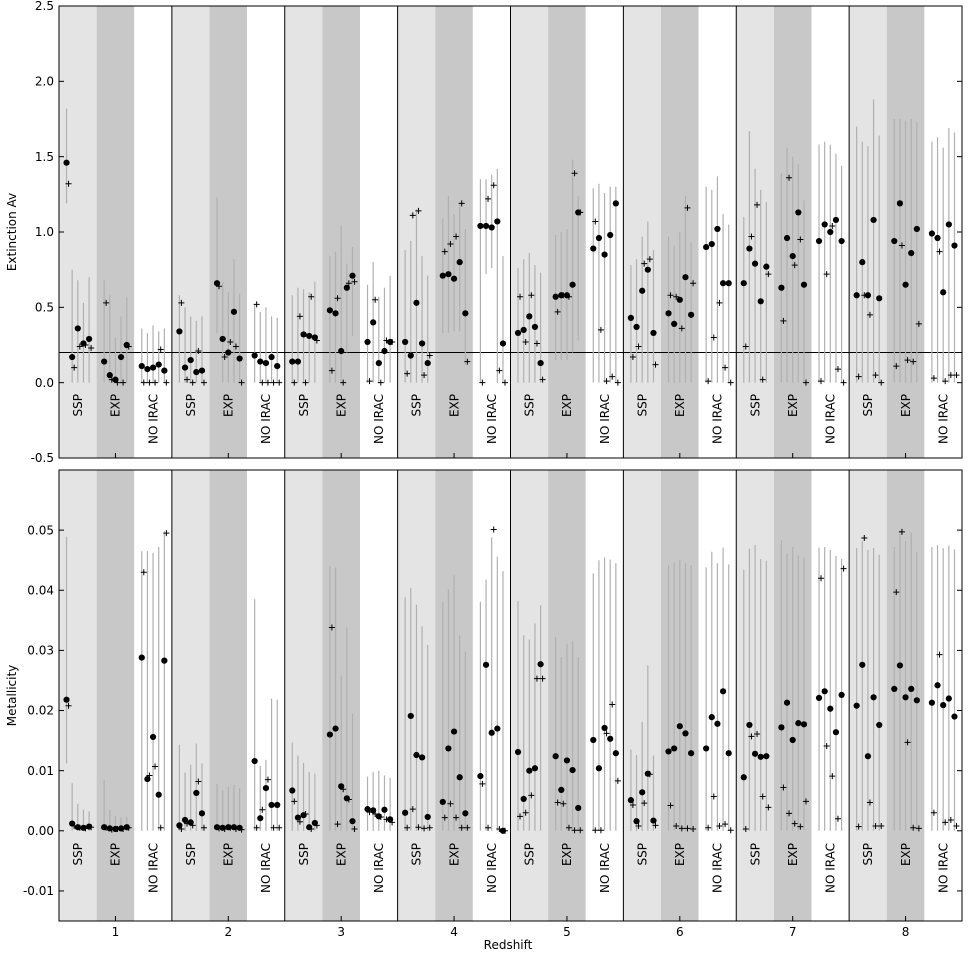 The image size is (969, 955). I want to click on x-tick-label: 1, so click(116, 932).